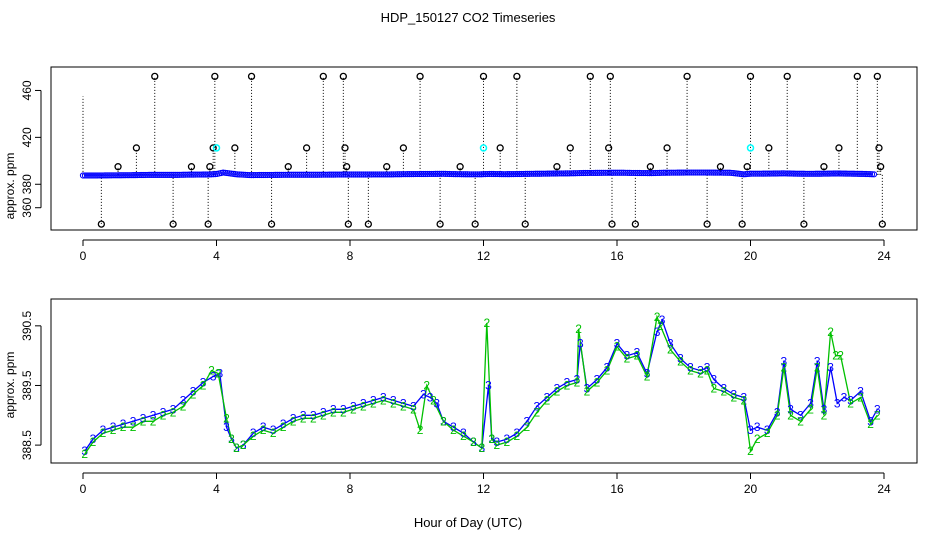 Image resolution: width=936 pixels, height=545 pixels. Describe the element at coordinates (617, 256) in the screenshot. I see `top-x-tick-label: 16` at that location.